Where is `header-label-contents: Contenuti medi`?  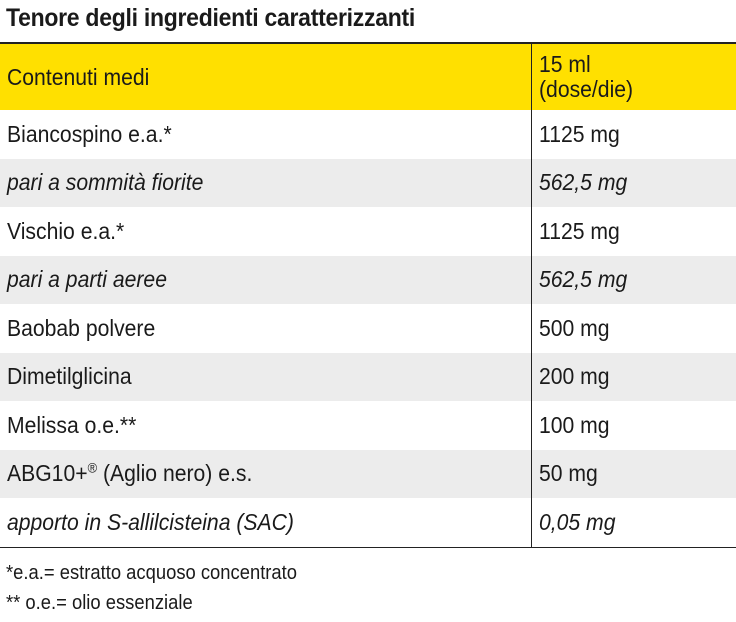 header-label-contents: Contenuti medi is located at coordinates (78, 76).